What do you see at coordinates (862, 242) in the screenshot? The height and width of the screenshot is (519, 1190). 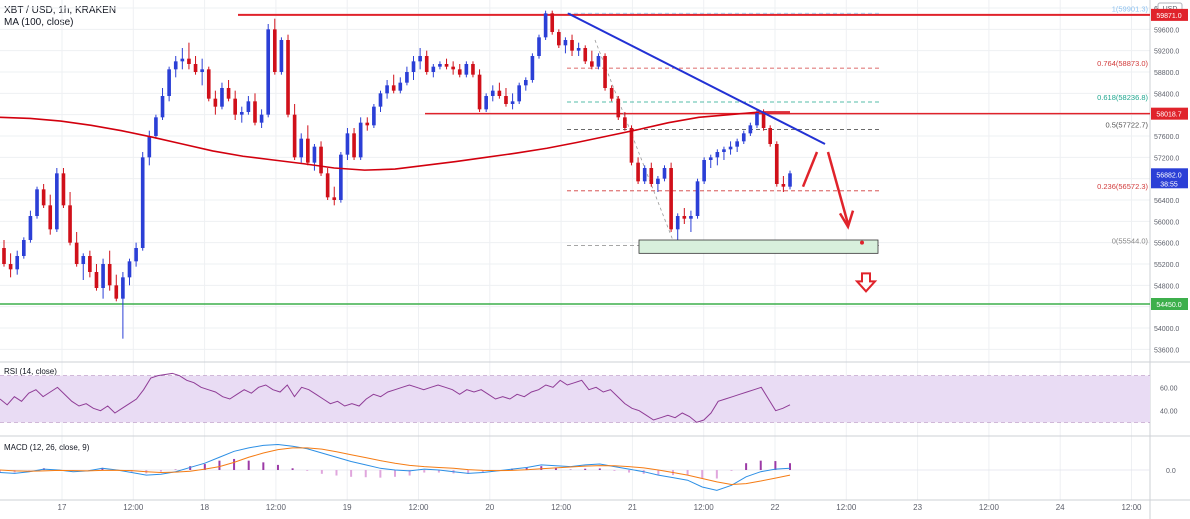 I see `target-dot` at bounding box center [862, 242].